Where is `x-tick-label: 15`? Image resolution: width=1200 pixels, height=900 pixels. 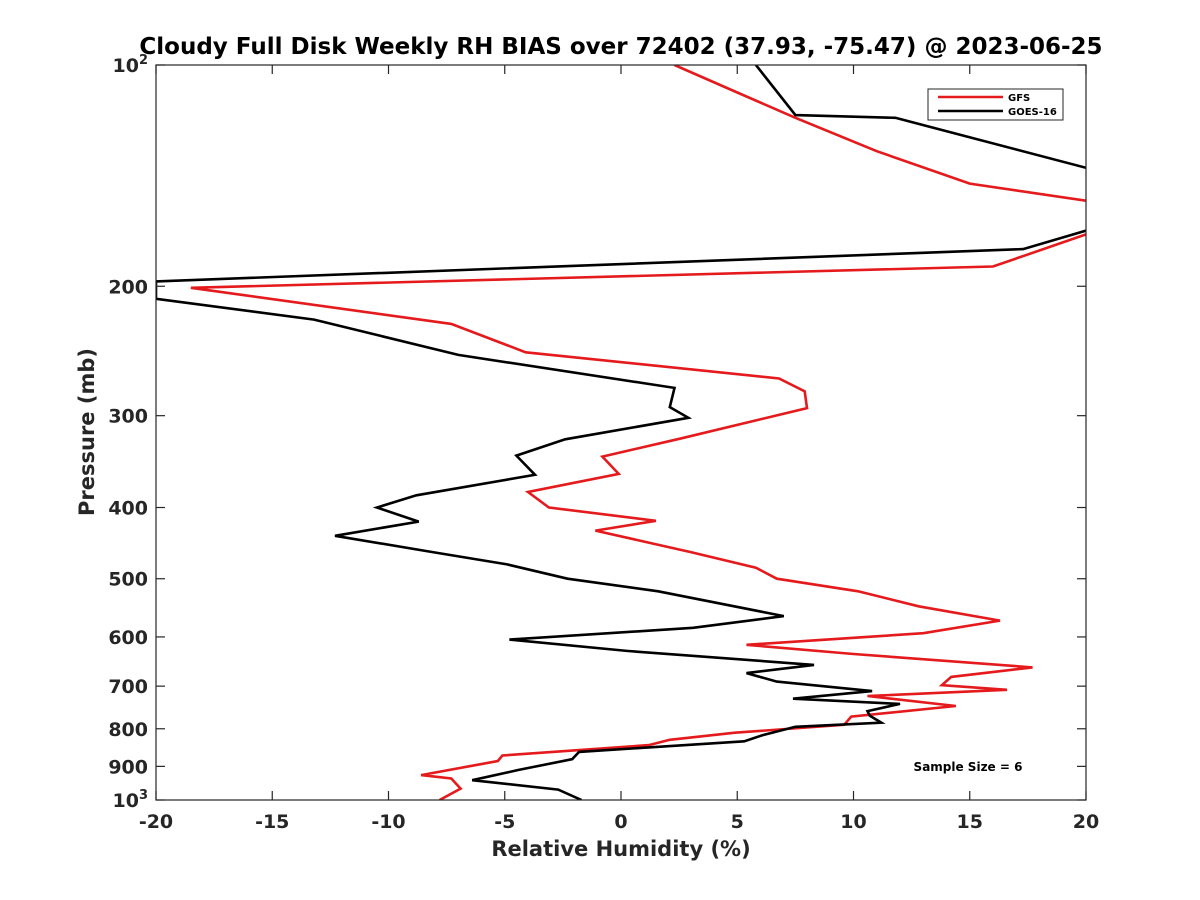 x-tick-label: 15 is located at coordinates (970, 822).